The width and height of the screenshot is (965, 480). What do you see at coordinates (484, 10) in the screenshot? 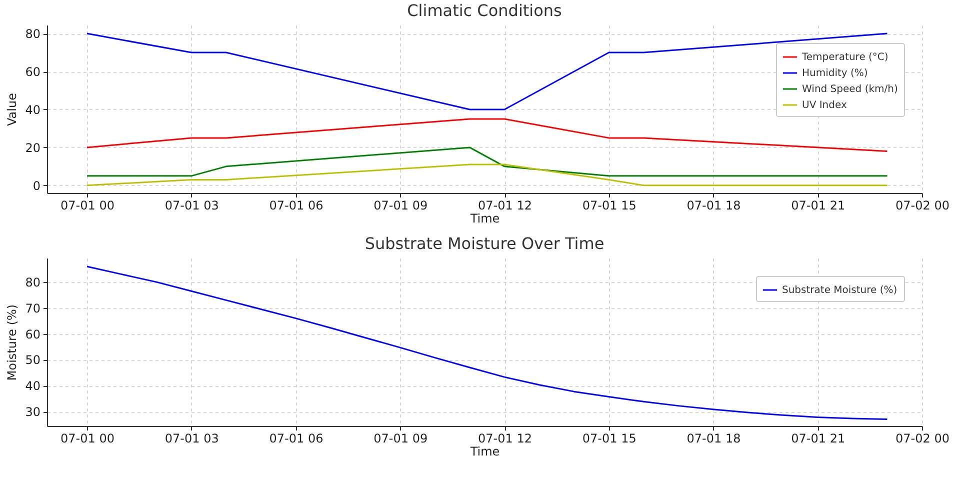
I see `chart-title: Climatic Conditions` at bounding box center [484, 10].